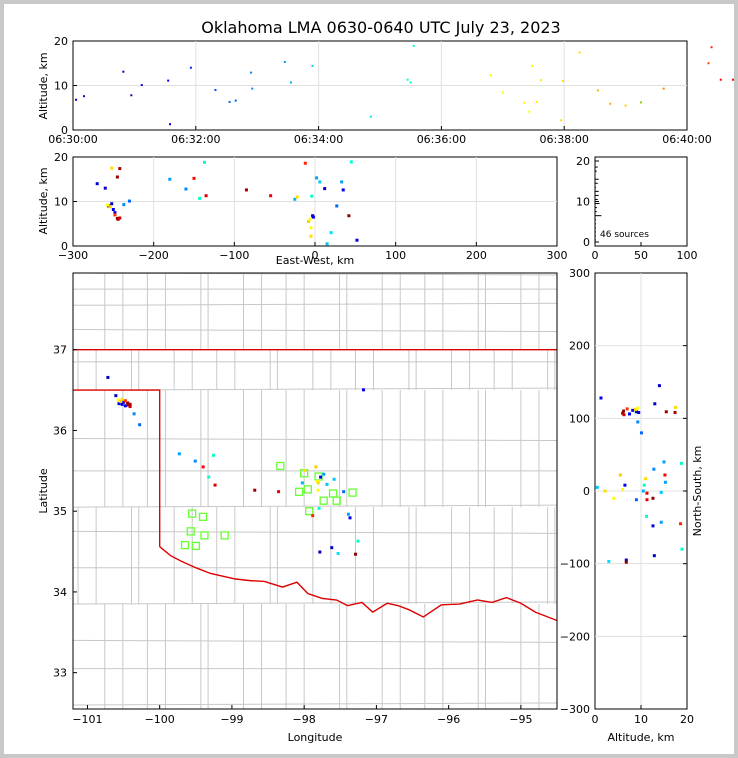  What do you see at coordinates (579, 418) in the screenshot?
I see `ns-tick-label: 100` at bounding box center [579, 418].